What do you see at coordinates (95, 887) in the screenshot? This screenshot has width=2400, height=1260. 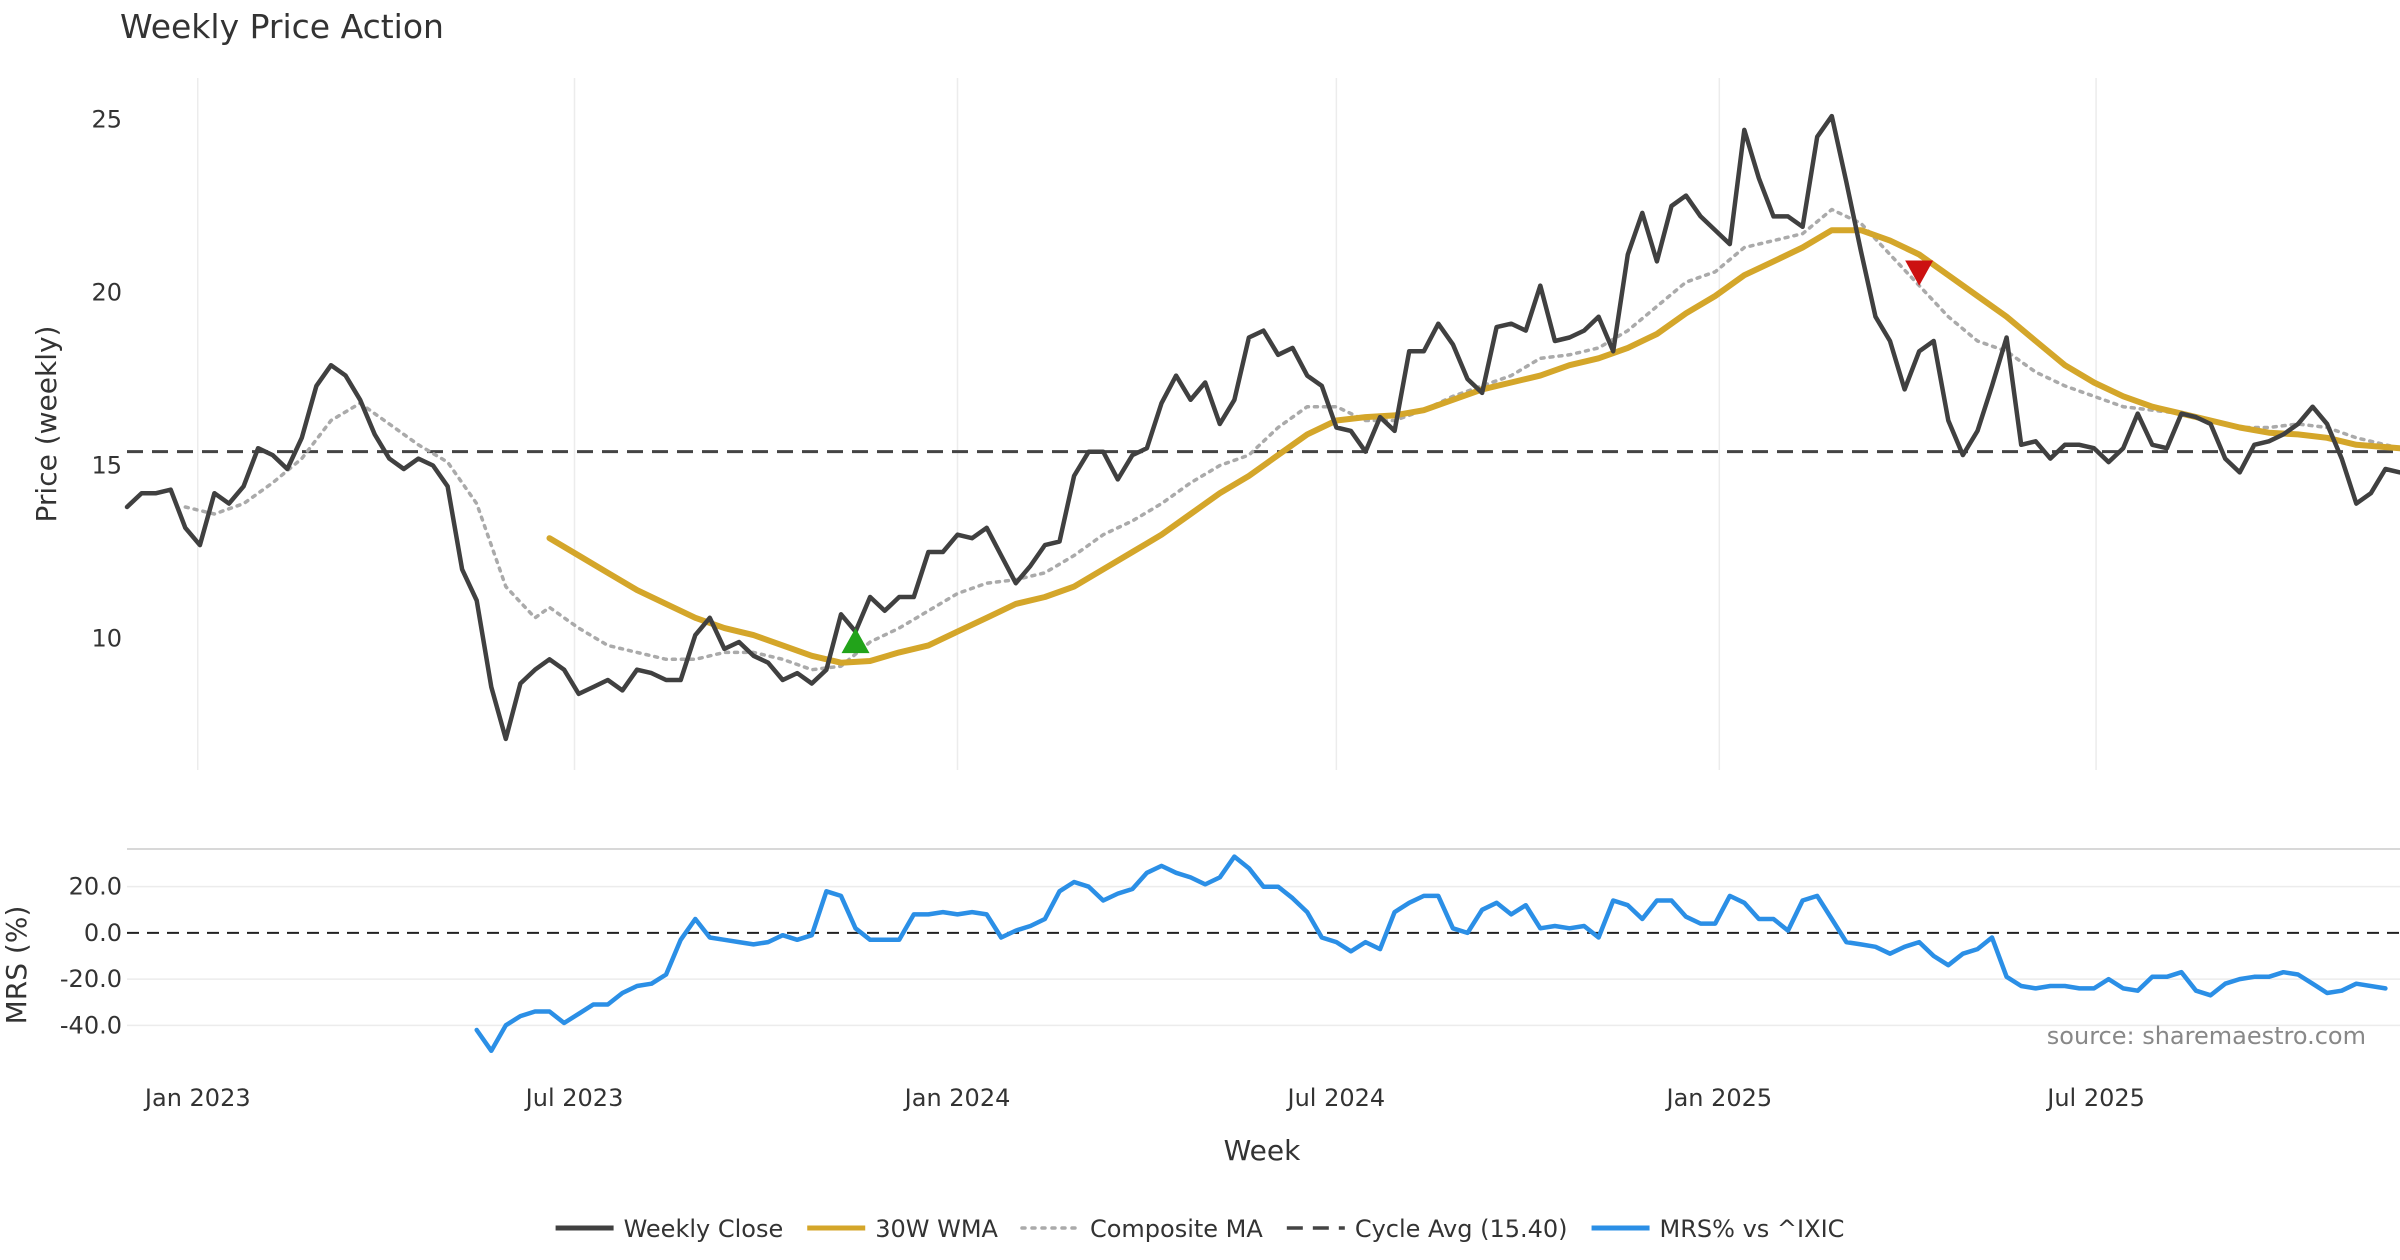 I see `mrs-y-tick-label: 20.0` at bounding box center [95, 887].